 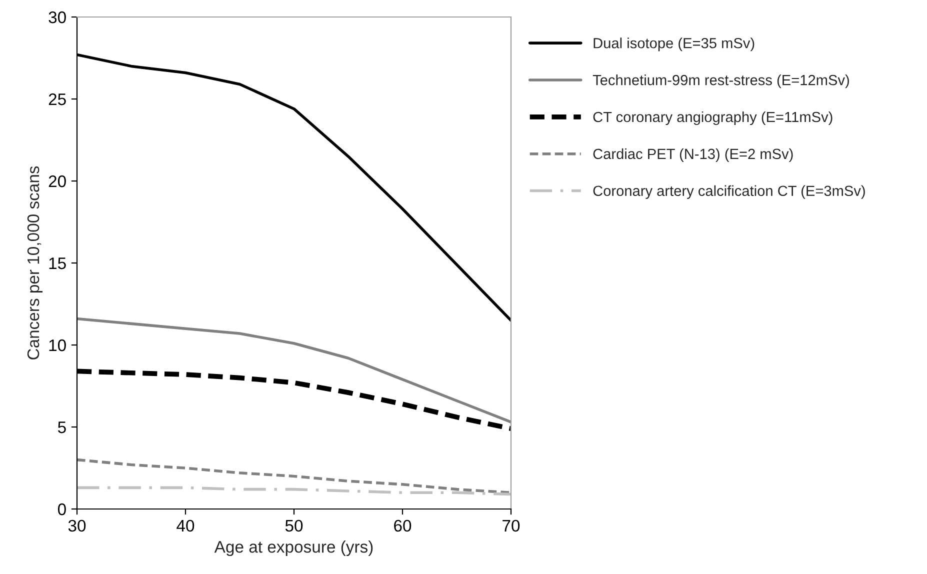 I want to click on legend-label: CT coronary angiography (E=11mSv), so click(x=712, y=118).